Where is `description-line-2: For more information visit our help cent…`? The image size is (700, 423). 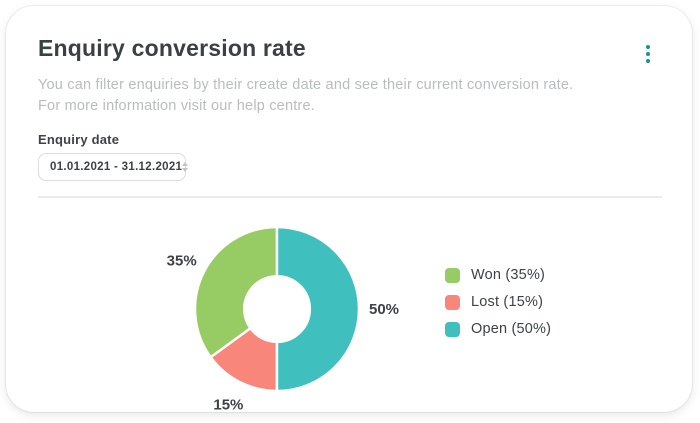 description-line-2: For more information visit our help cent… is located at coordinates (176, 106).